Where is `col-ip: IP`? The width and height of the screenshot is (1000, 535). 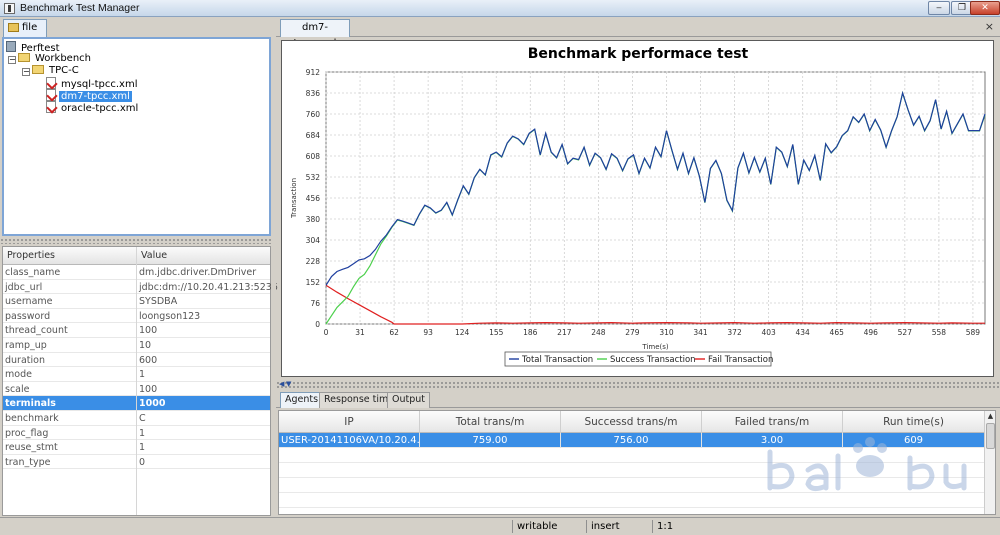
col-ip: IP is located at coordinates (349, 422).